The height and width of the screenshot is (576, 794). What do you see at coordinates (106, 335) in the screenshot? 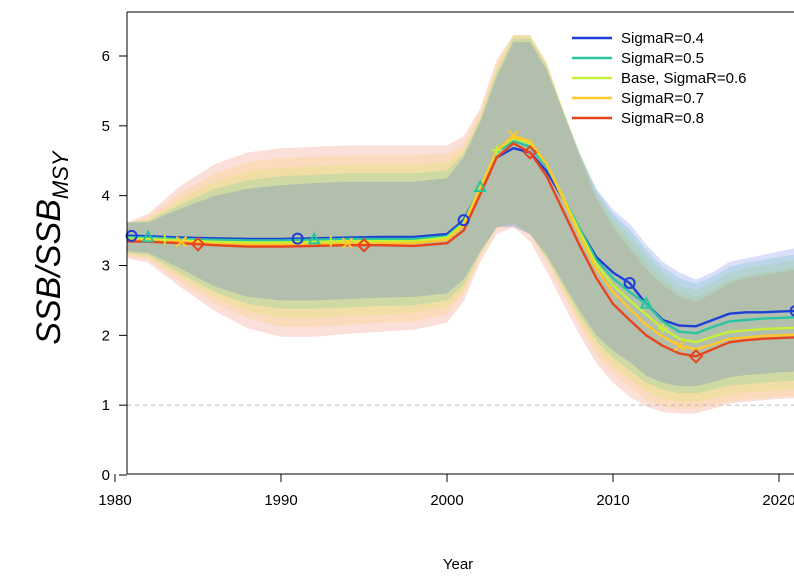
I see `y-tick-label: 2` at bounding box center [106, 335].